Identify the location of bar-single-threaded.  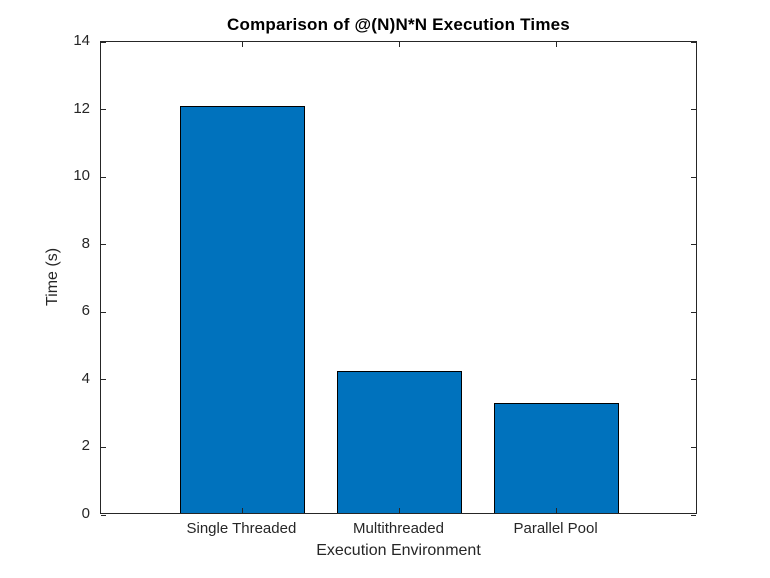
(242, 309).